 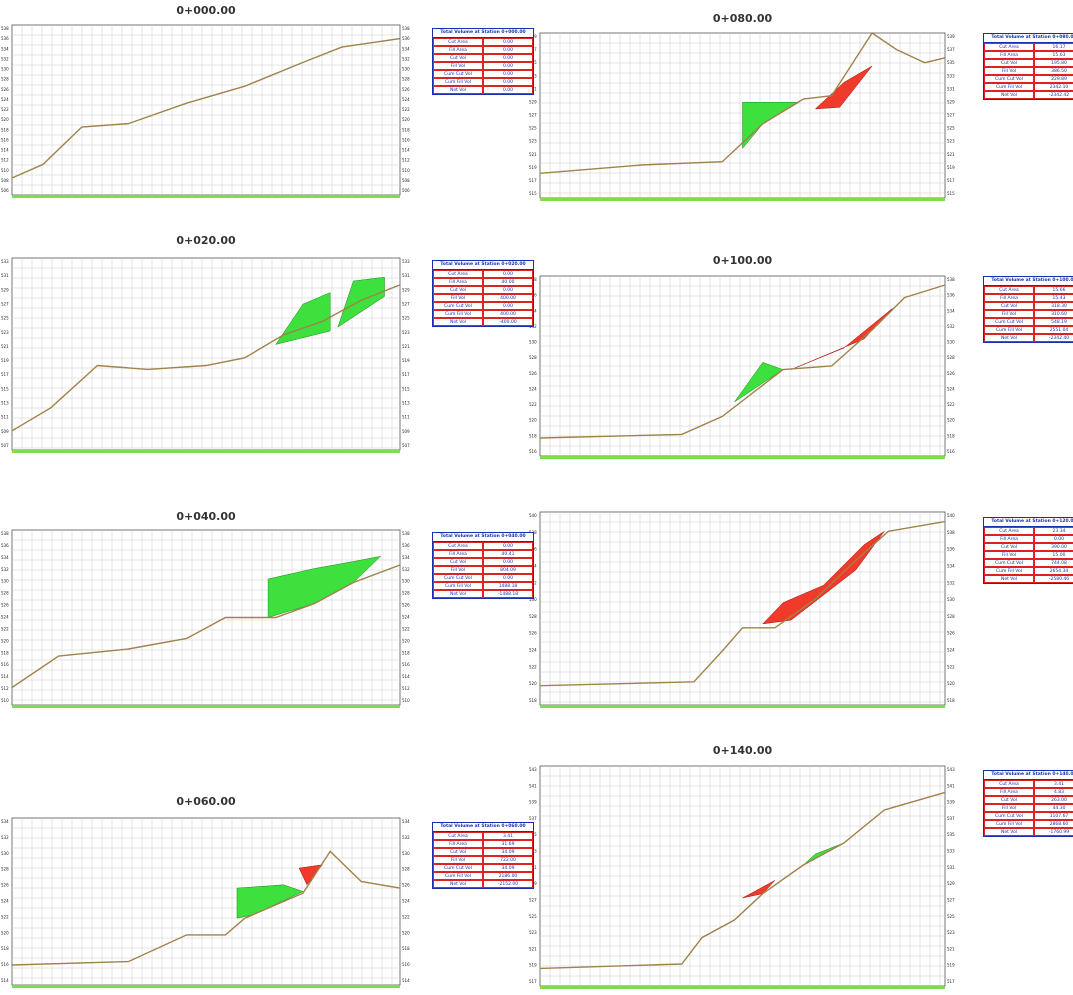 I want to click on table-row: Cut Area 0.00, so click(x=483, y=42).